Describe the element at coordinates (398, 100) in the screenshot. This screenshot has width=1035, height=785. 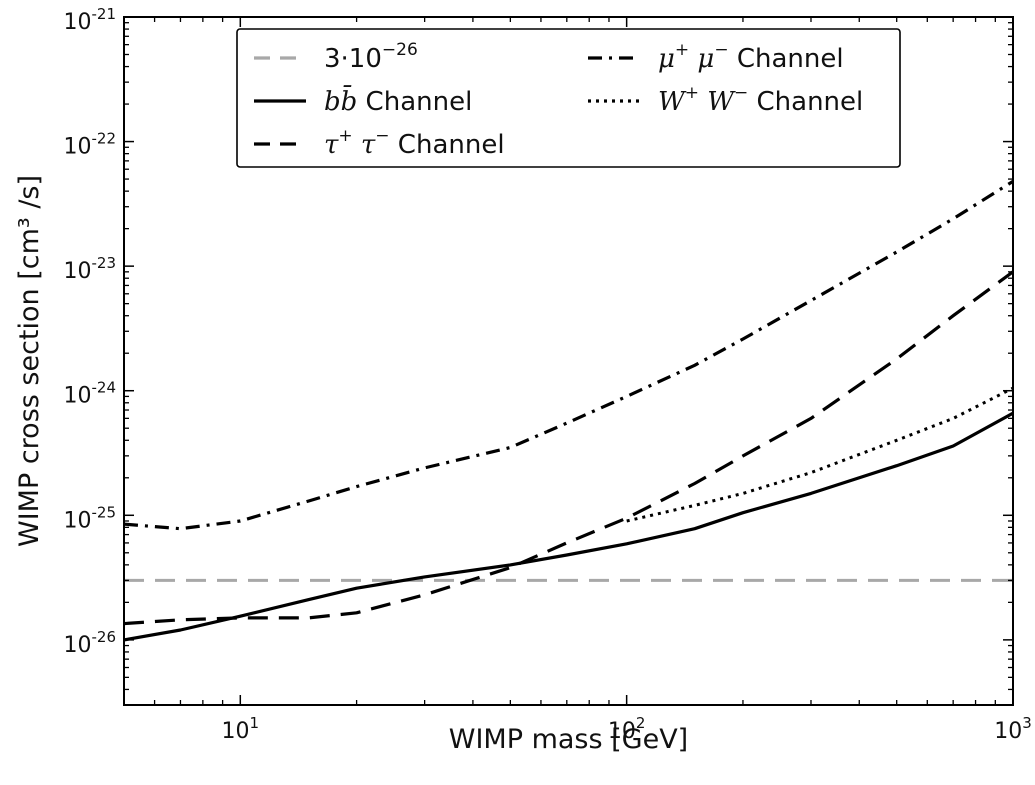
I see `legend-label-bb: bb̄ Channel` at that location.